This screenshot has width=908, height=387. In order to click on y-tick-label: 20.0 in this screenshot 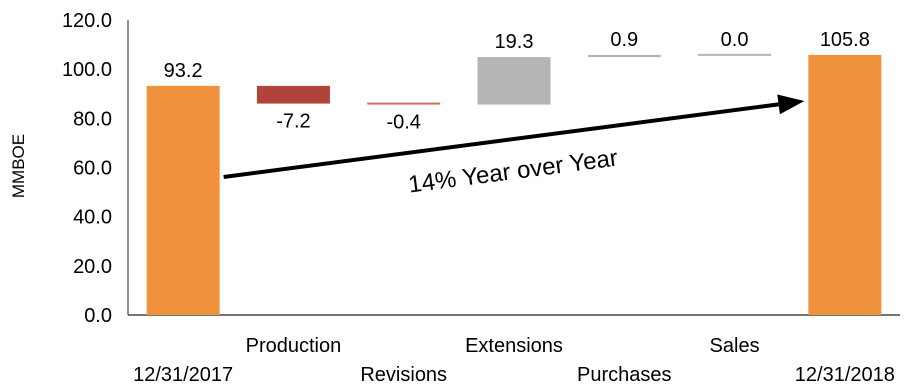, I will do `click(92, 267)`.